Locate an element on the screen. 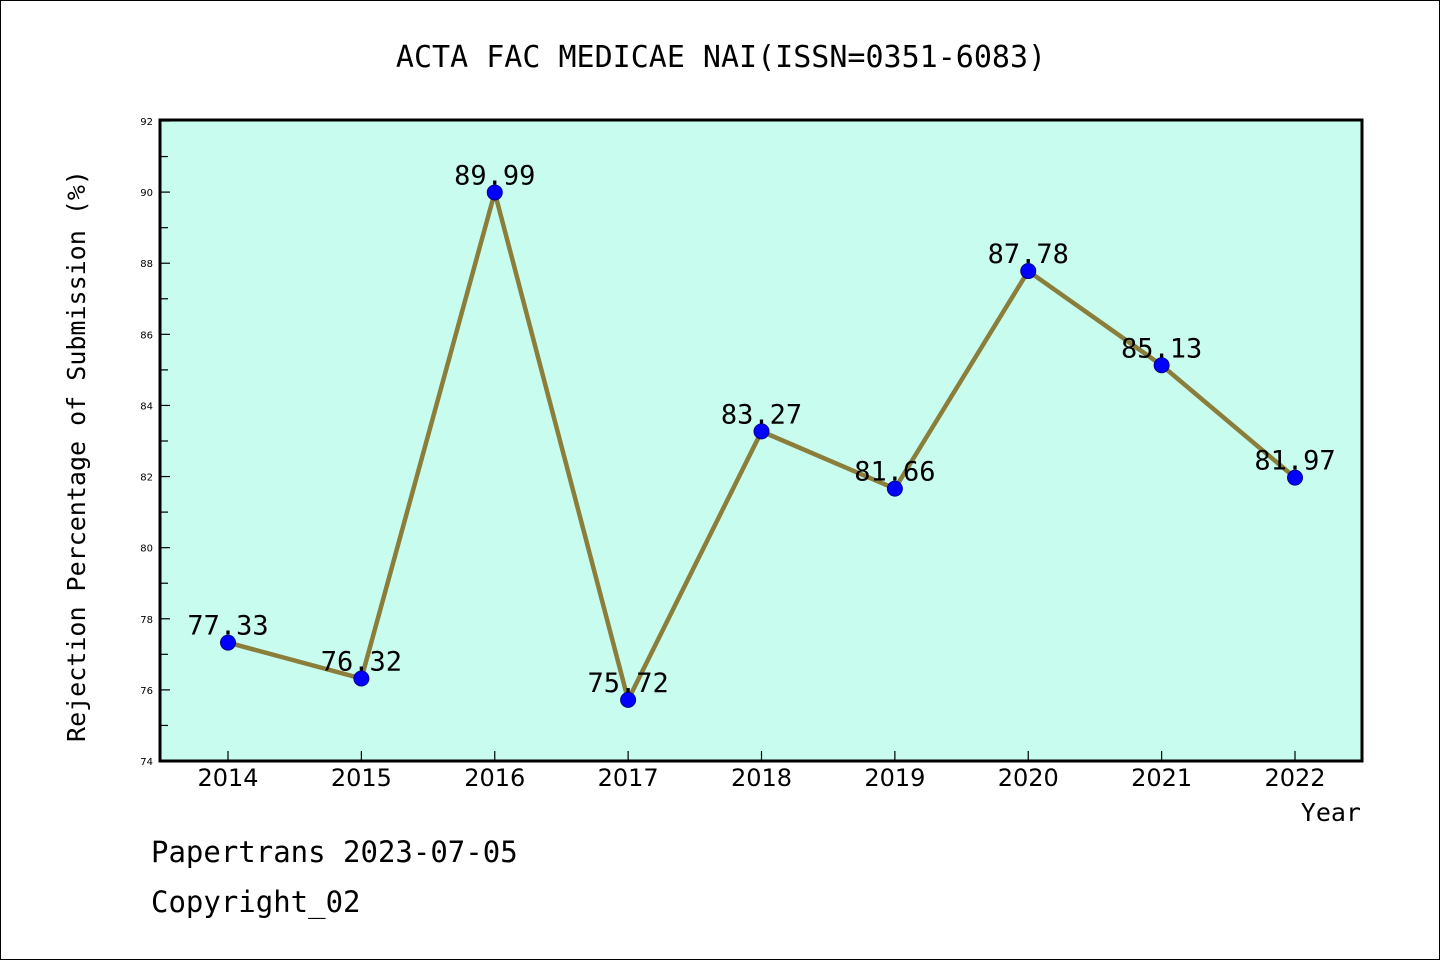  x-axis: 2014 2015 2016 2017 2018 2019 2020 2021 2022 is located at coordinates (761, 771).